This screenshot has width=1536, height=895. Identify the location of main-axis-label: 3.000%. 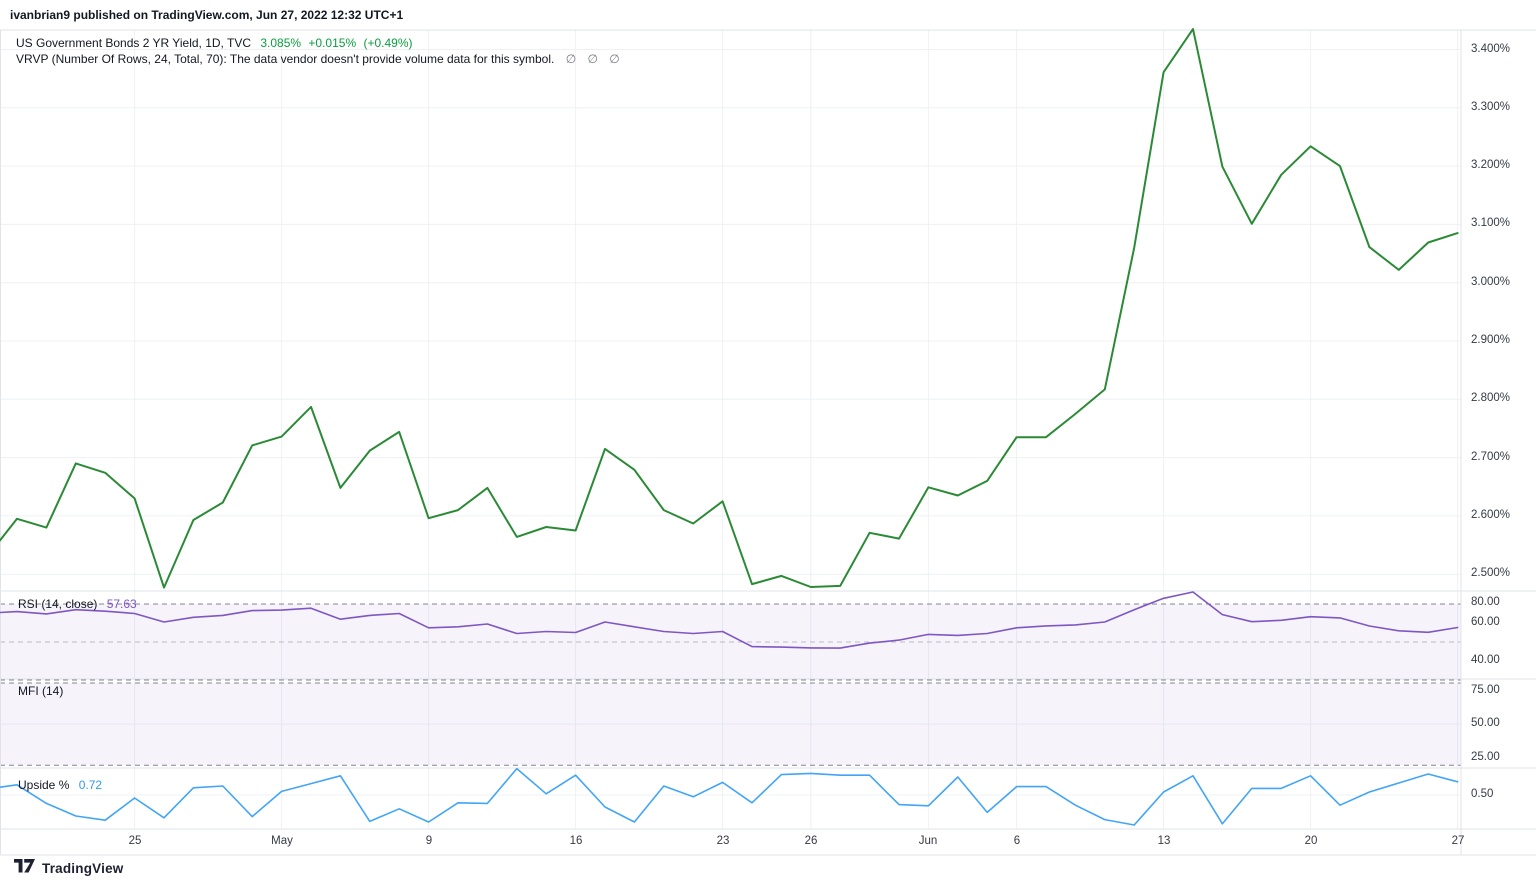
(1491, 282).